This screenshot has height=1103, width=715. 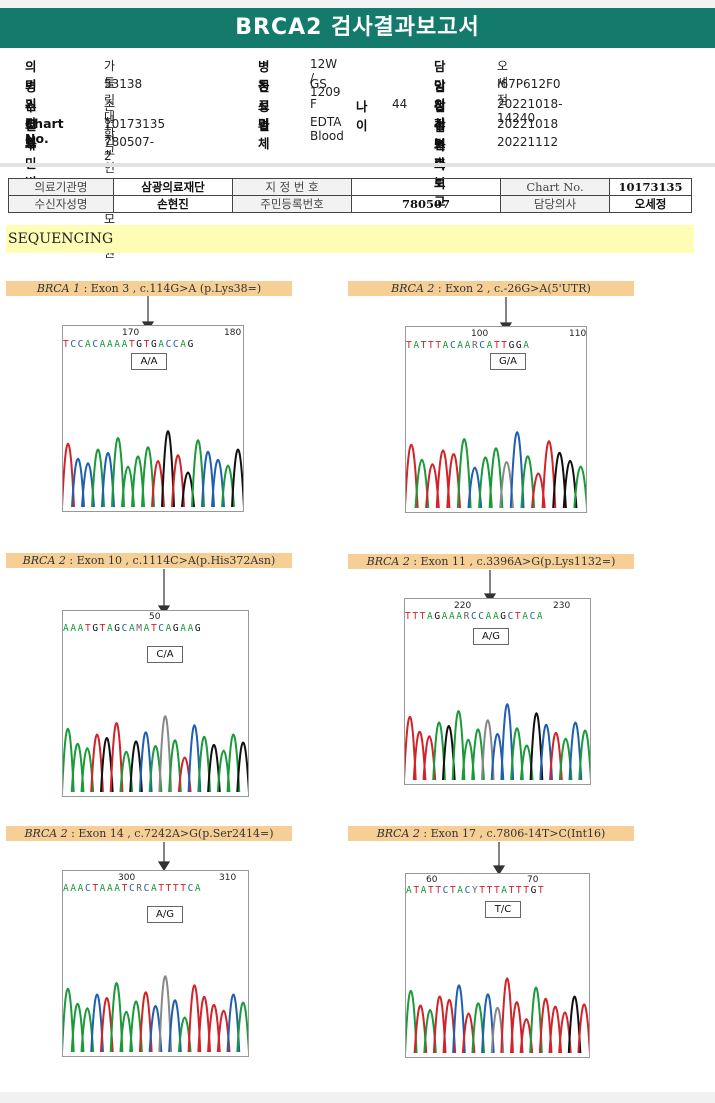 I want to click on position-label: 230, so click(x=562, y=606).